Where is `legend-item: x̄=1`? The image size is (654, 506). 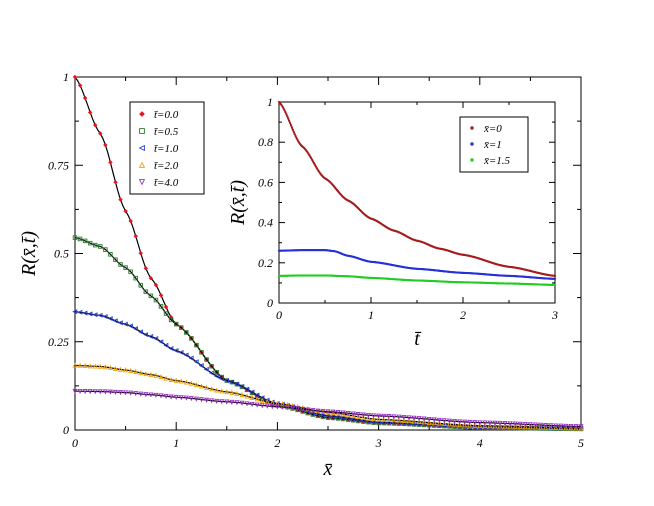 legend-item: x̄=1 is located at coordinates (486, 145).